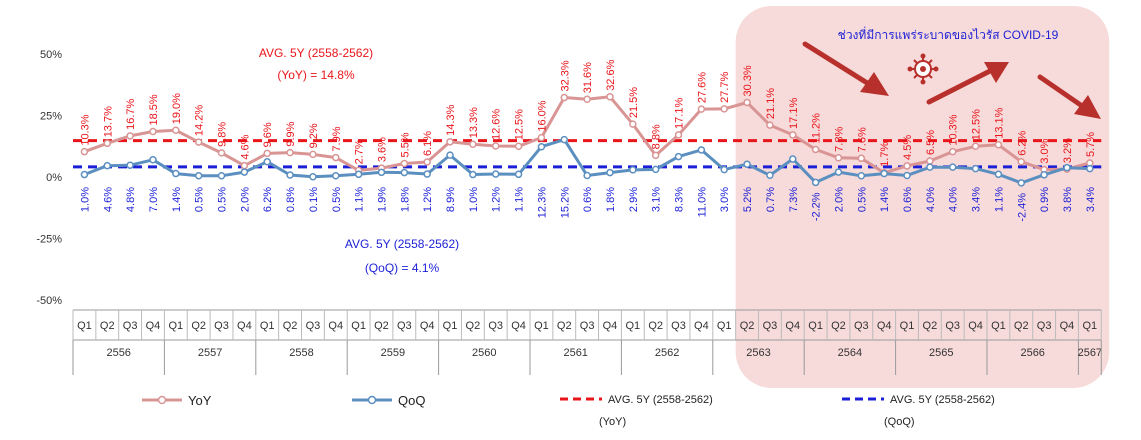 This screenshot has width=1141, height=440. Describe the element at coordinates (725, 86) in the screenshot. I see `yoy-data-label: 27.7%` at that location.